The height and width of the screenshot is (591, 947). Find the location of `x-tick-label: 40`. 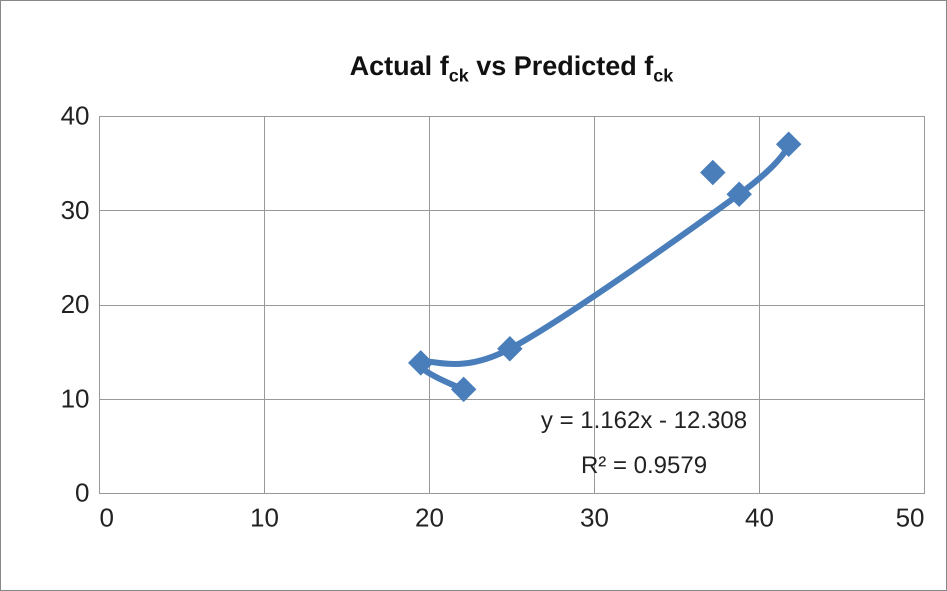

x-tick-label: 40 is located at coordinates (759, 517).